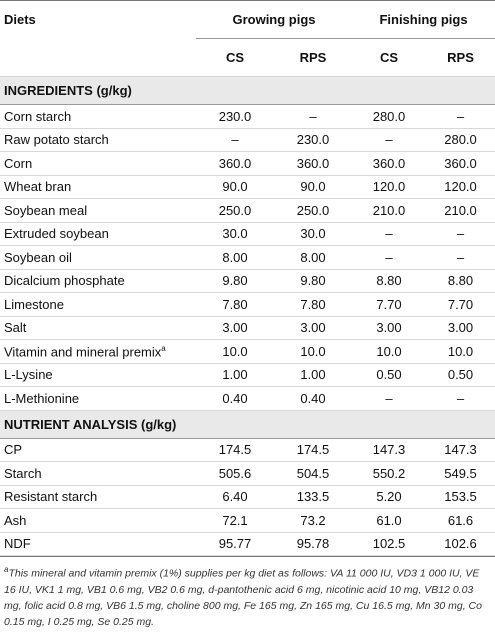 This screenshot has width=495, height=636. Describe the element at coordinates (235, 450) in the screenshot. I see `value-cell: 174.5` at that location.